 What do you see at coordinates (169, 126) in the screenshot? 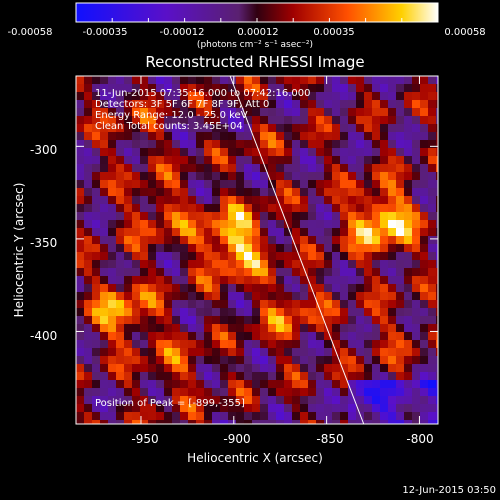
I see `info-method-counts: Clean Total counts: 3.45E+04` at bounding box center [169, 126].